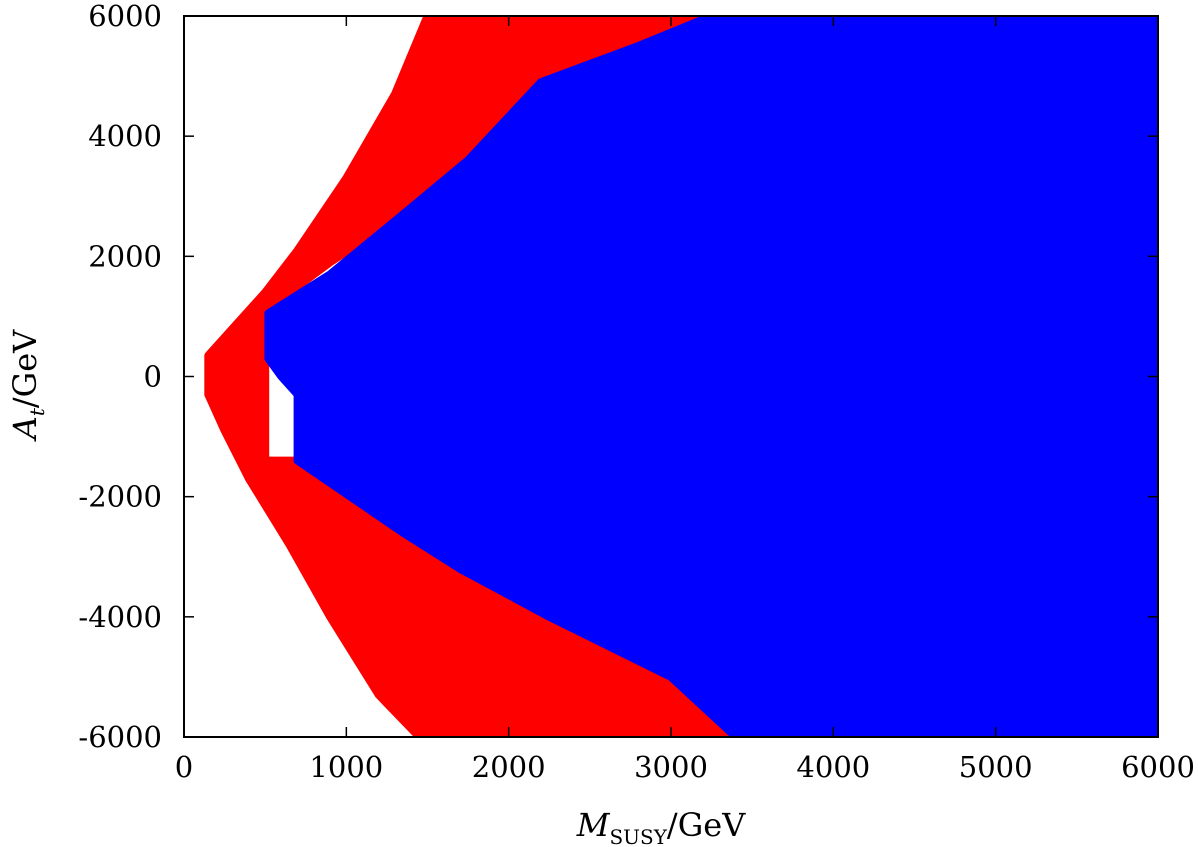  I want to click on y-tick-label: 0, so click(153, 377).